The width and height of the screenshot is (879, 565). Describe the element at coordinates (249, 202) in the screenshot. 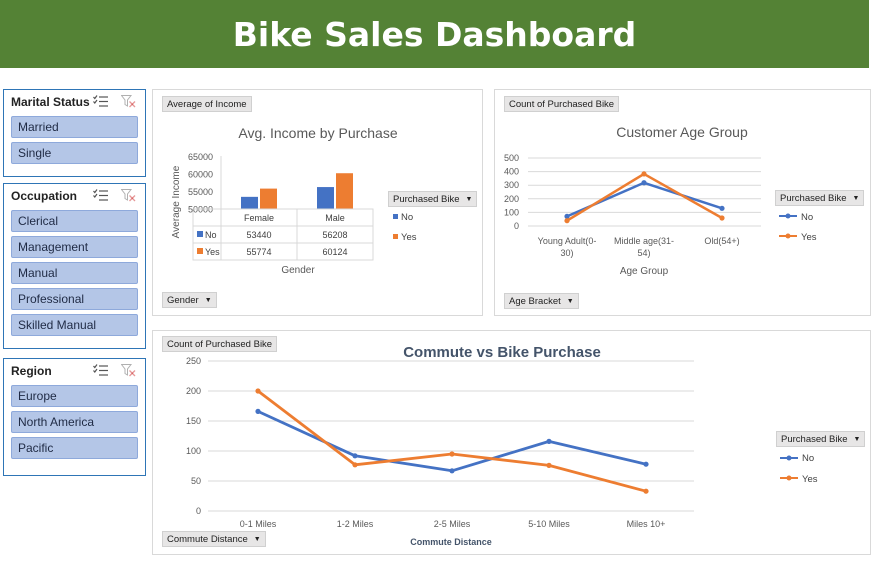

I see `bar-no-female` at that location.